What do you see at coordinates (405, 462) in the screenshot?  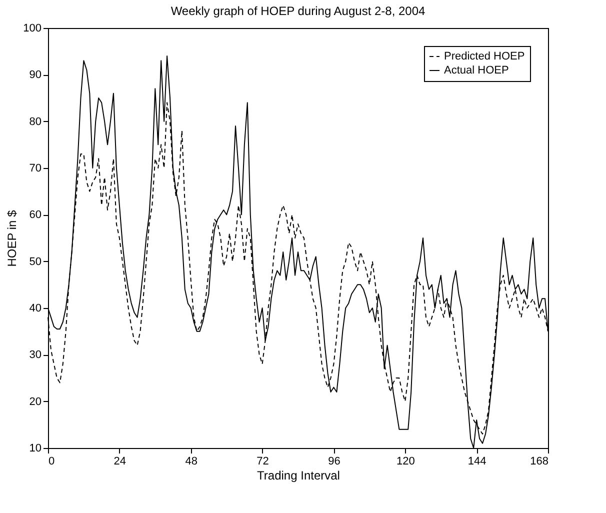 I see `x-tick-label: 120` at bounding box center [405, 462].